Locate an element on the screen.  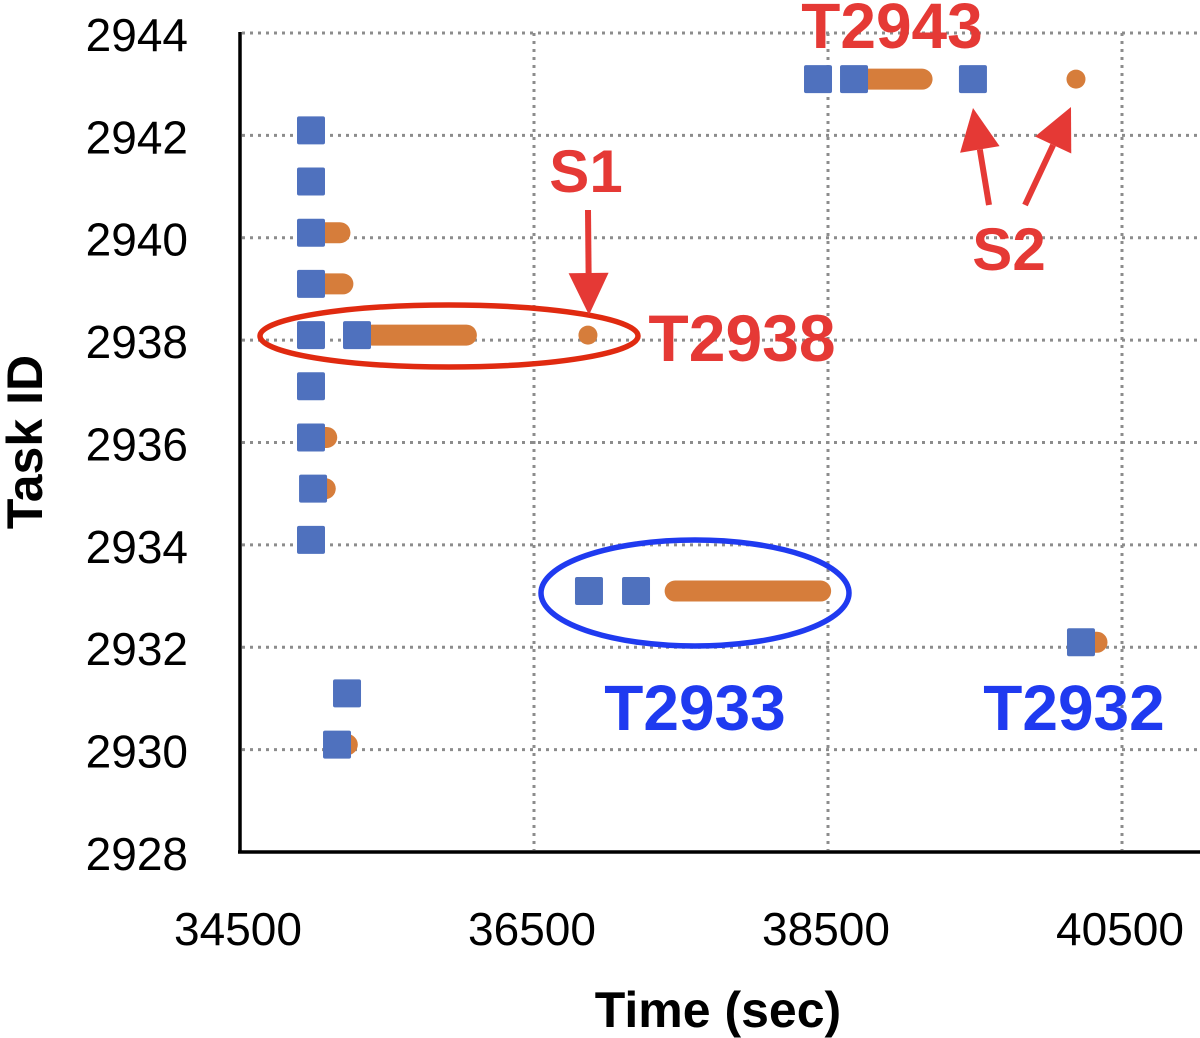
y-axis-tick-labels: 2928 2930 2932 2934 2936 2938 2940 2942 2944 is located at coordinates (137, 444).